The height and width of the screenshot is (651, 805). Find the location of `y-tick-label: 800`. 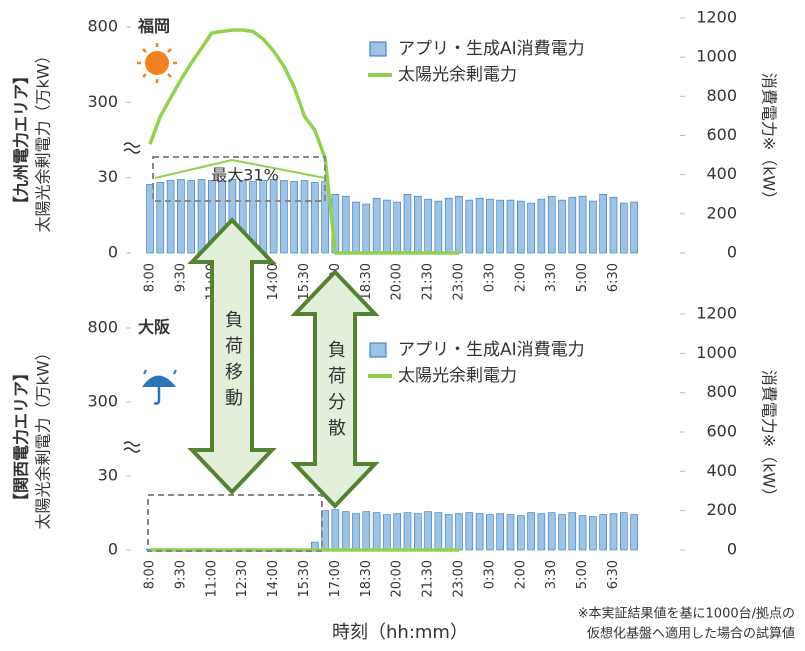

y-tick-label: 800 is located at coordinates (102, 327).